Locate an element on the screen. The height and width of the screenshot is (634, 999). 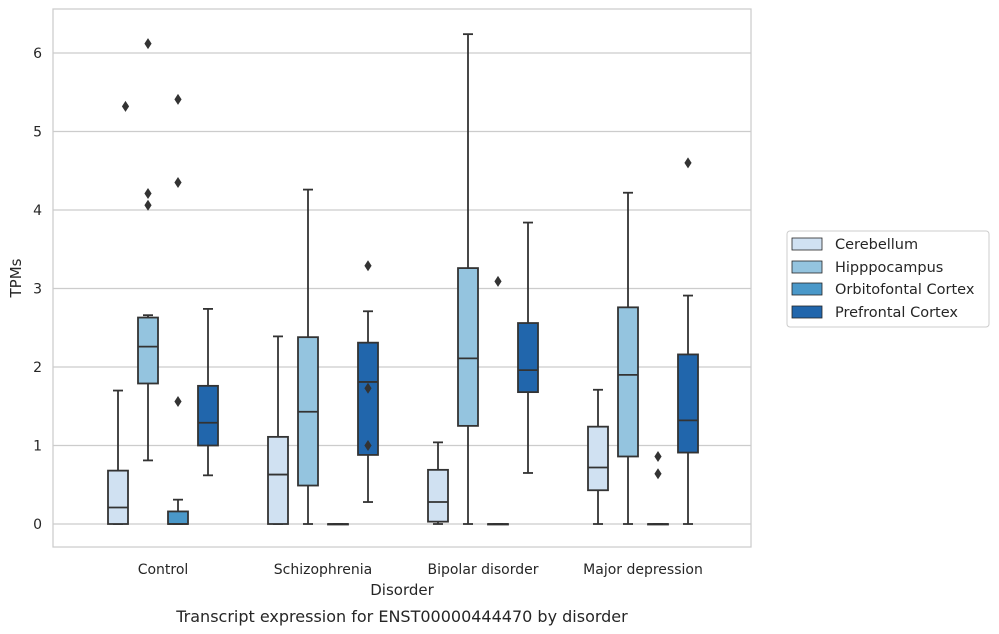
box-control-cerebellum is located at coordinates (118, 457).